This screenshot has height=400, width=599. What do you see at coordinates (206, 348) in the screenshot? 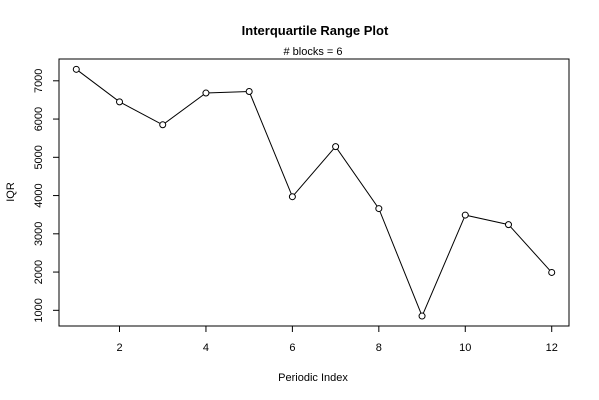
I see `x-tick-label: 4` at bounding box center [206, 348].